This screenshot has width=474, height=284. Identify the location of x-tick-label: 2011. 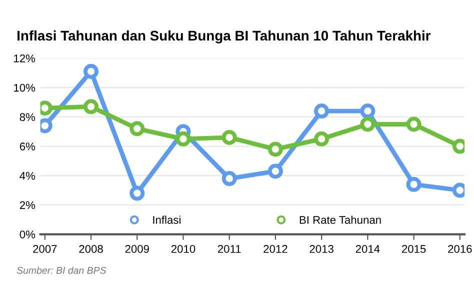
(229, 249).